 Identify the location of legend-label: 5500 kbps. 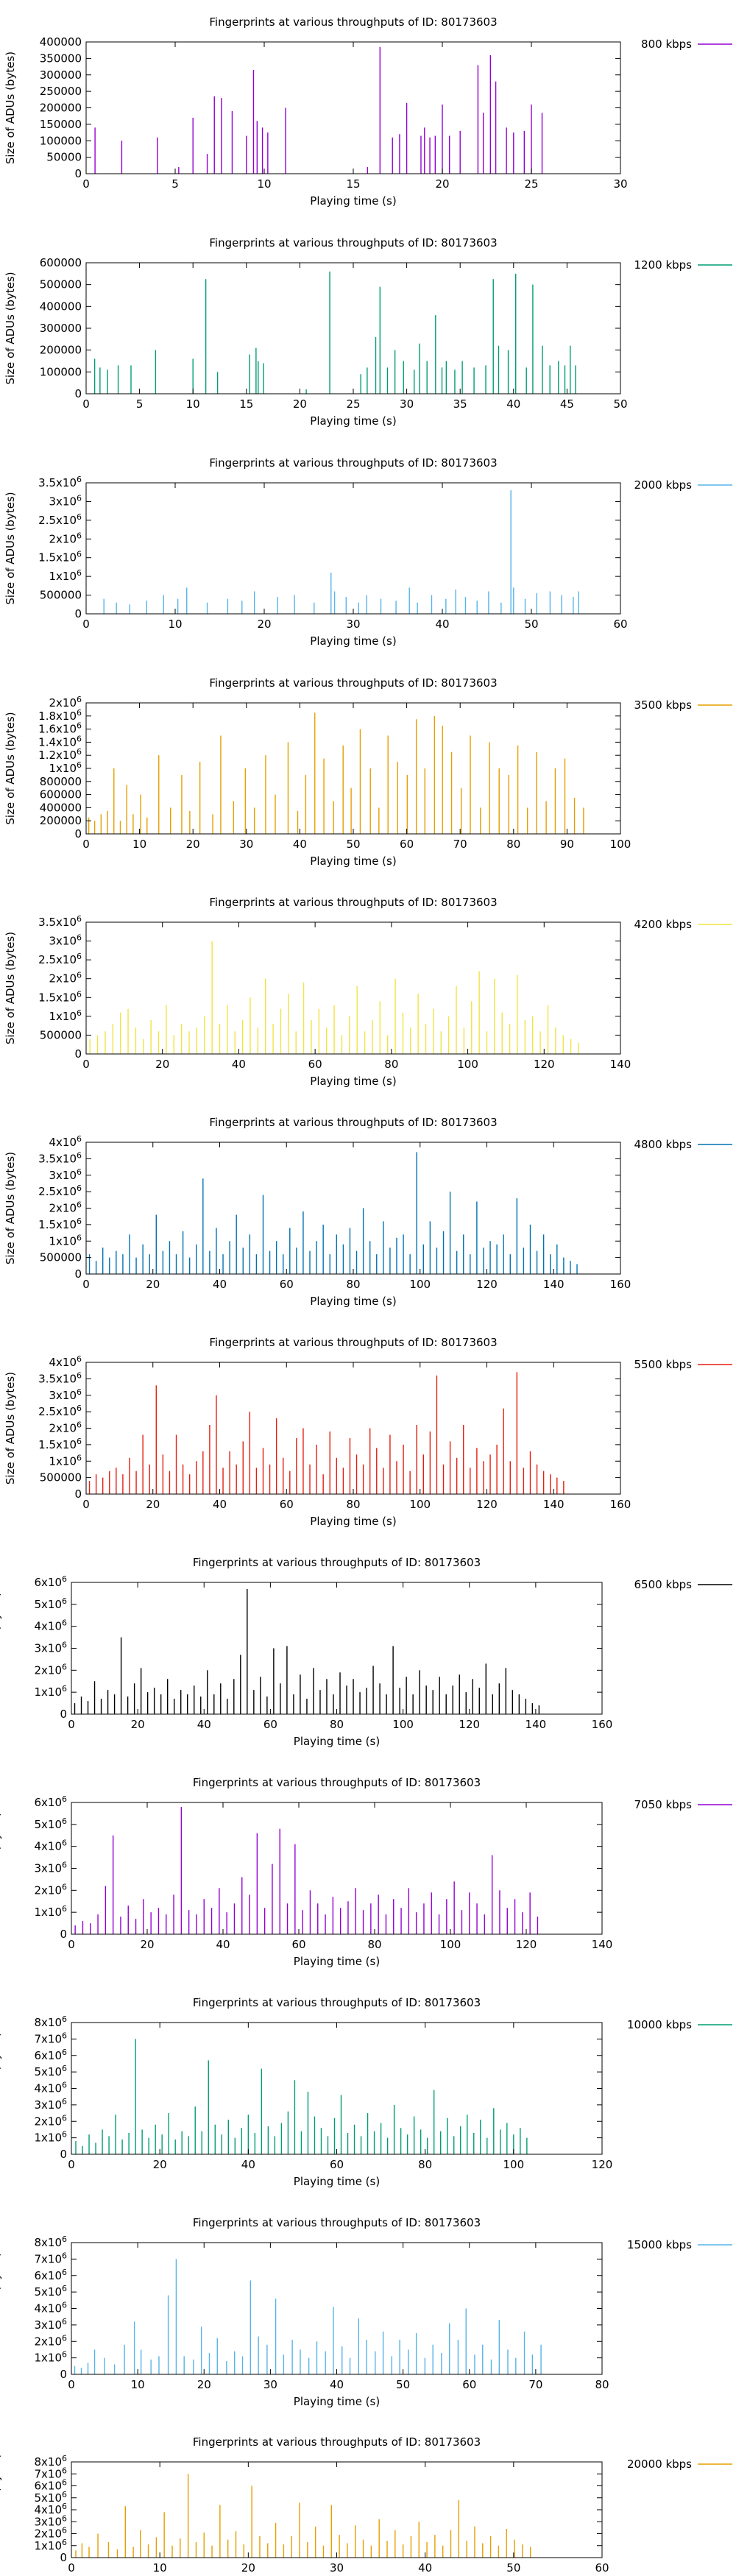
(663, 1364).